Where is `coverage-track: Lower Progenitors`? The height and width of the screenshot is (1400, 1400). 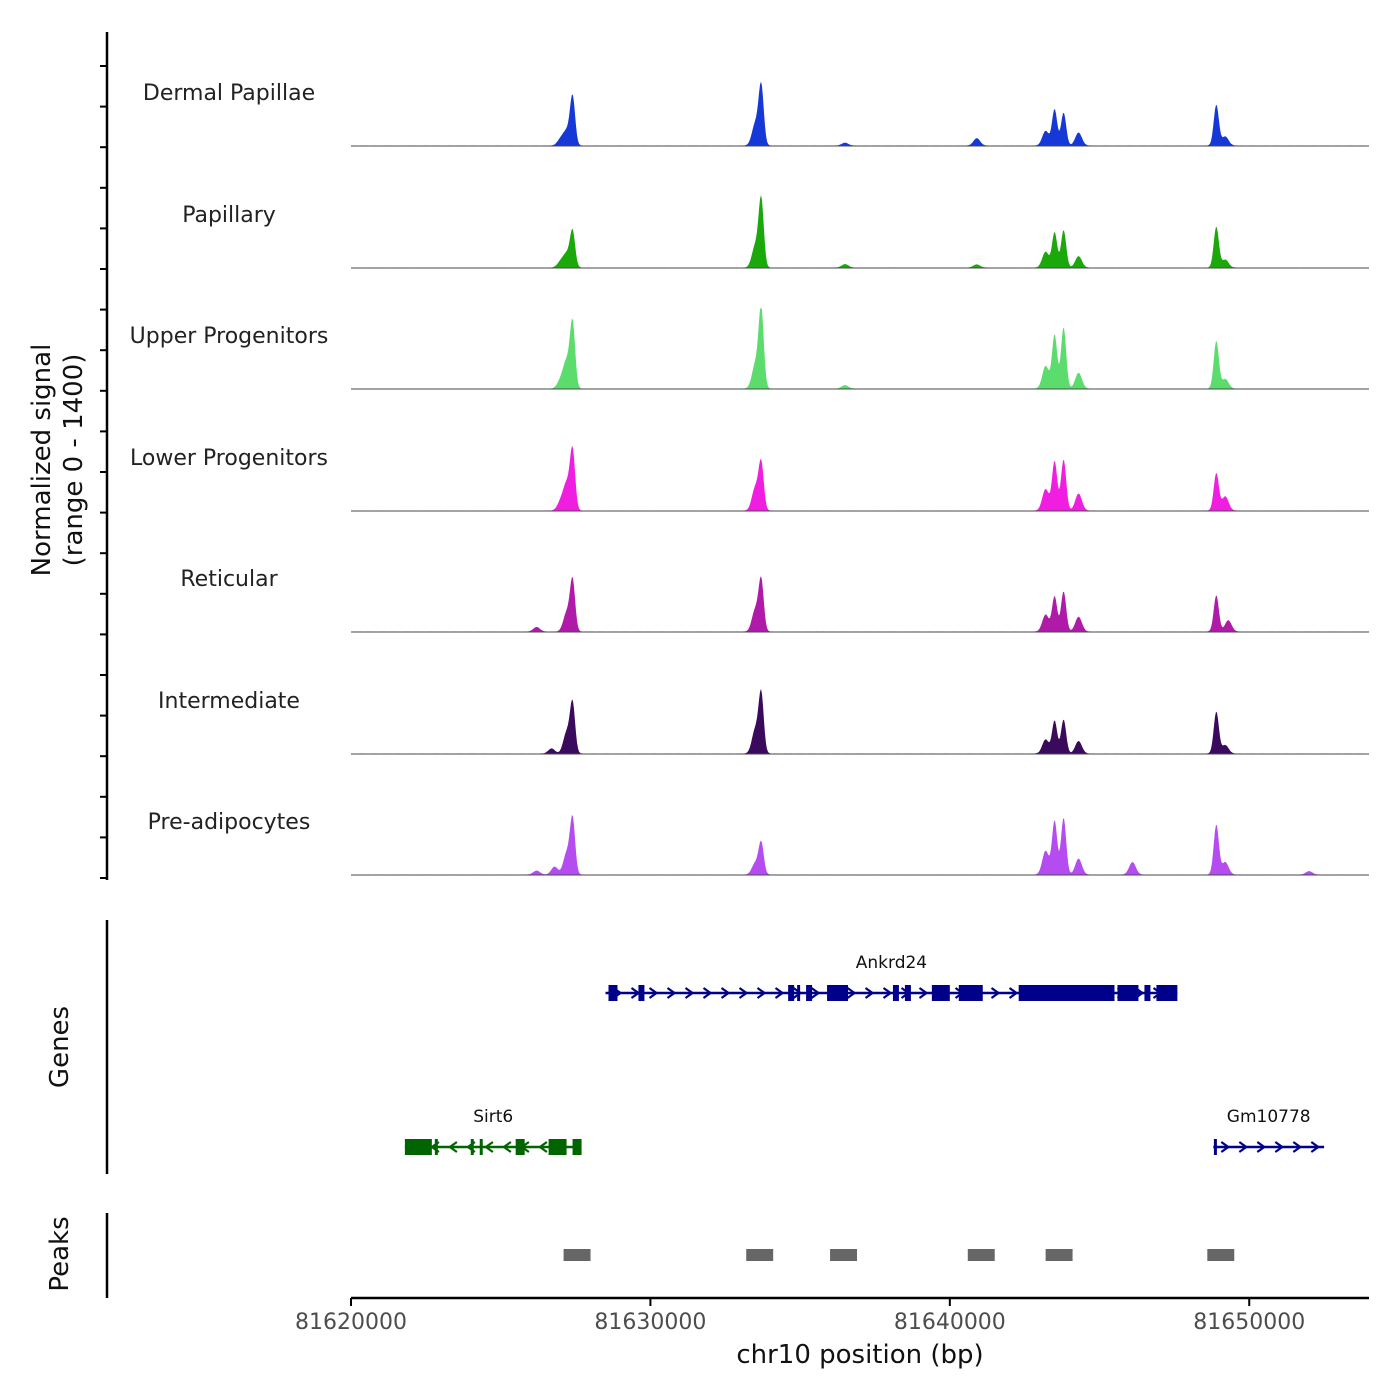
coverage-track: Lower Progenitors is located at coordinates (749, 478).